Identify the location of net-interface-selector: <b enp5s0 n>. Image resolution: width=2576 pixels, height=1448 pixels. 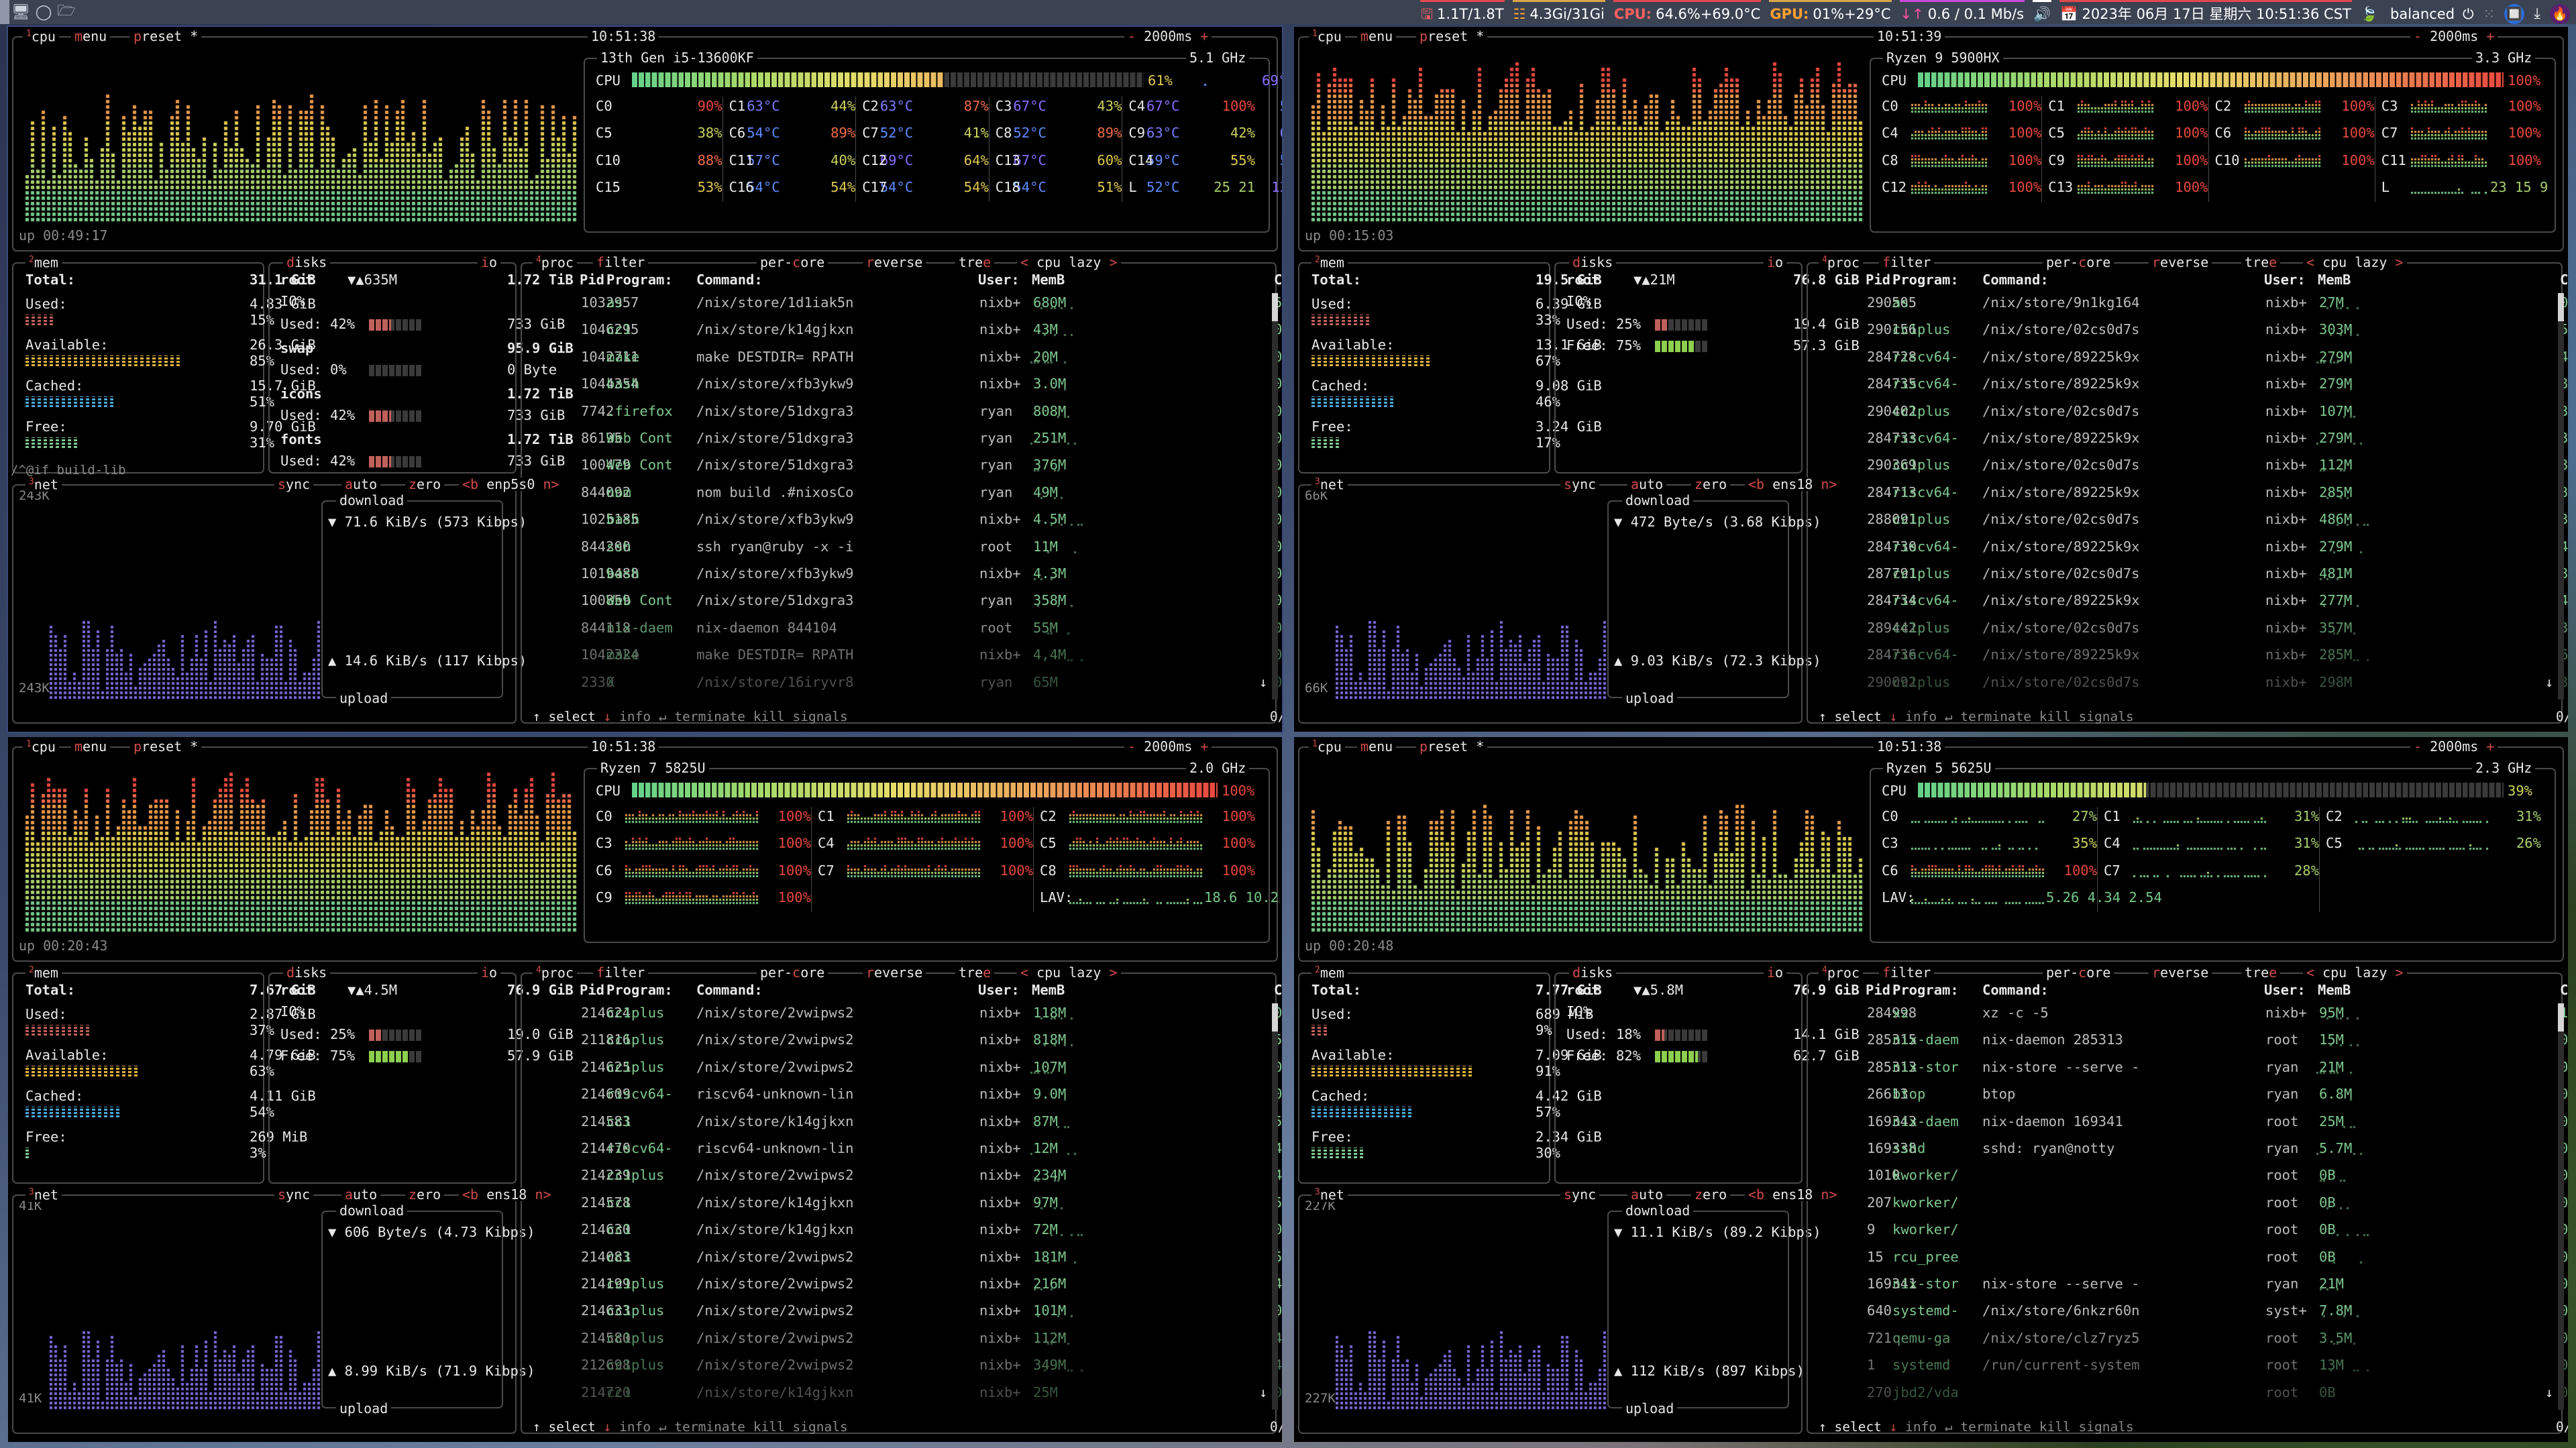
(511, 485).